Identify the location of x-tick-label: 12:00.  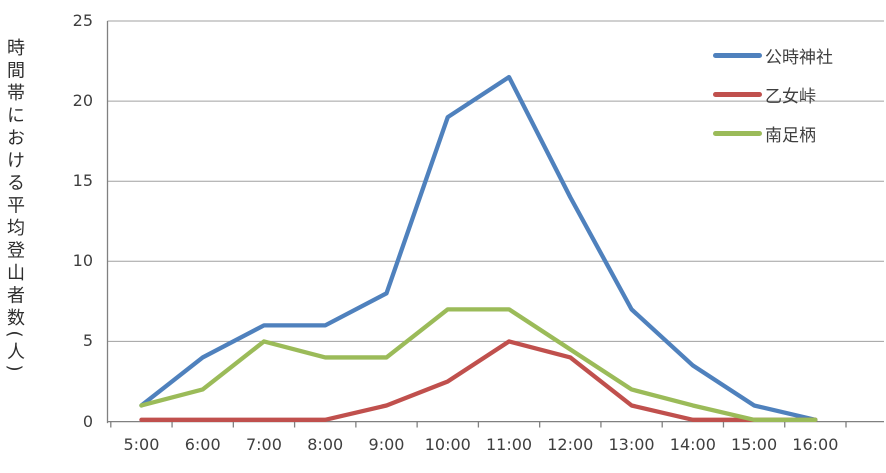
(570, 444).